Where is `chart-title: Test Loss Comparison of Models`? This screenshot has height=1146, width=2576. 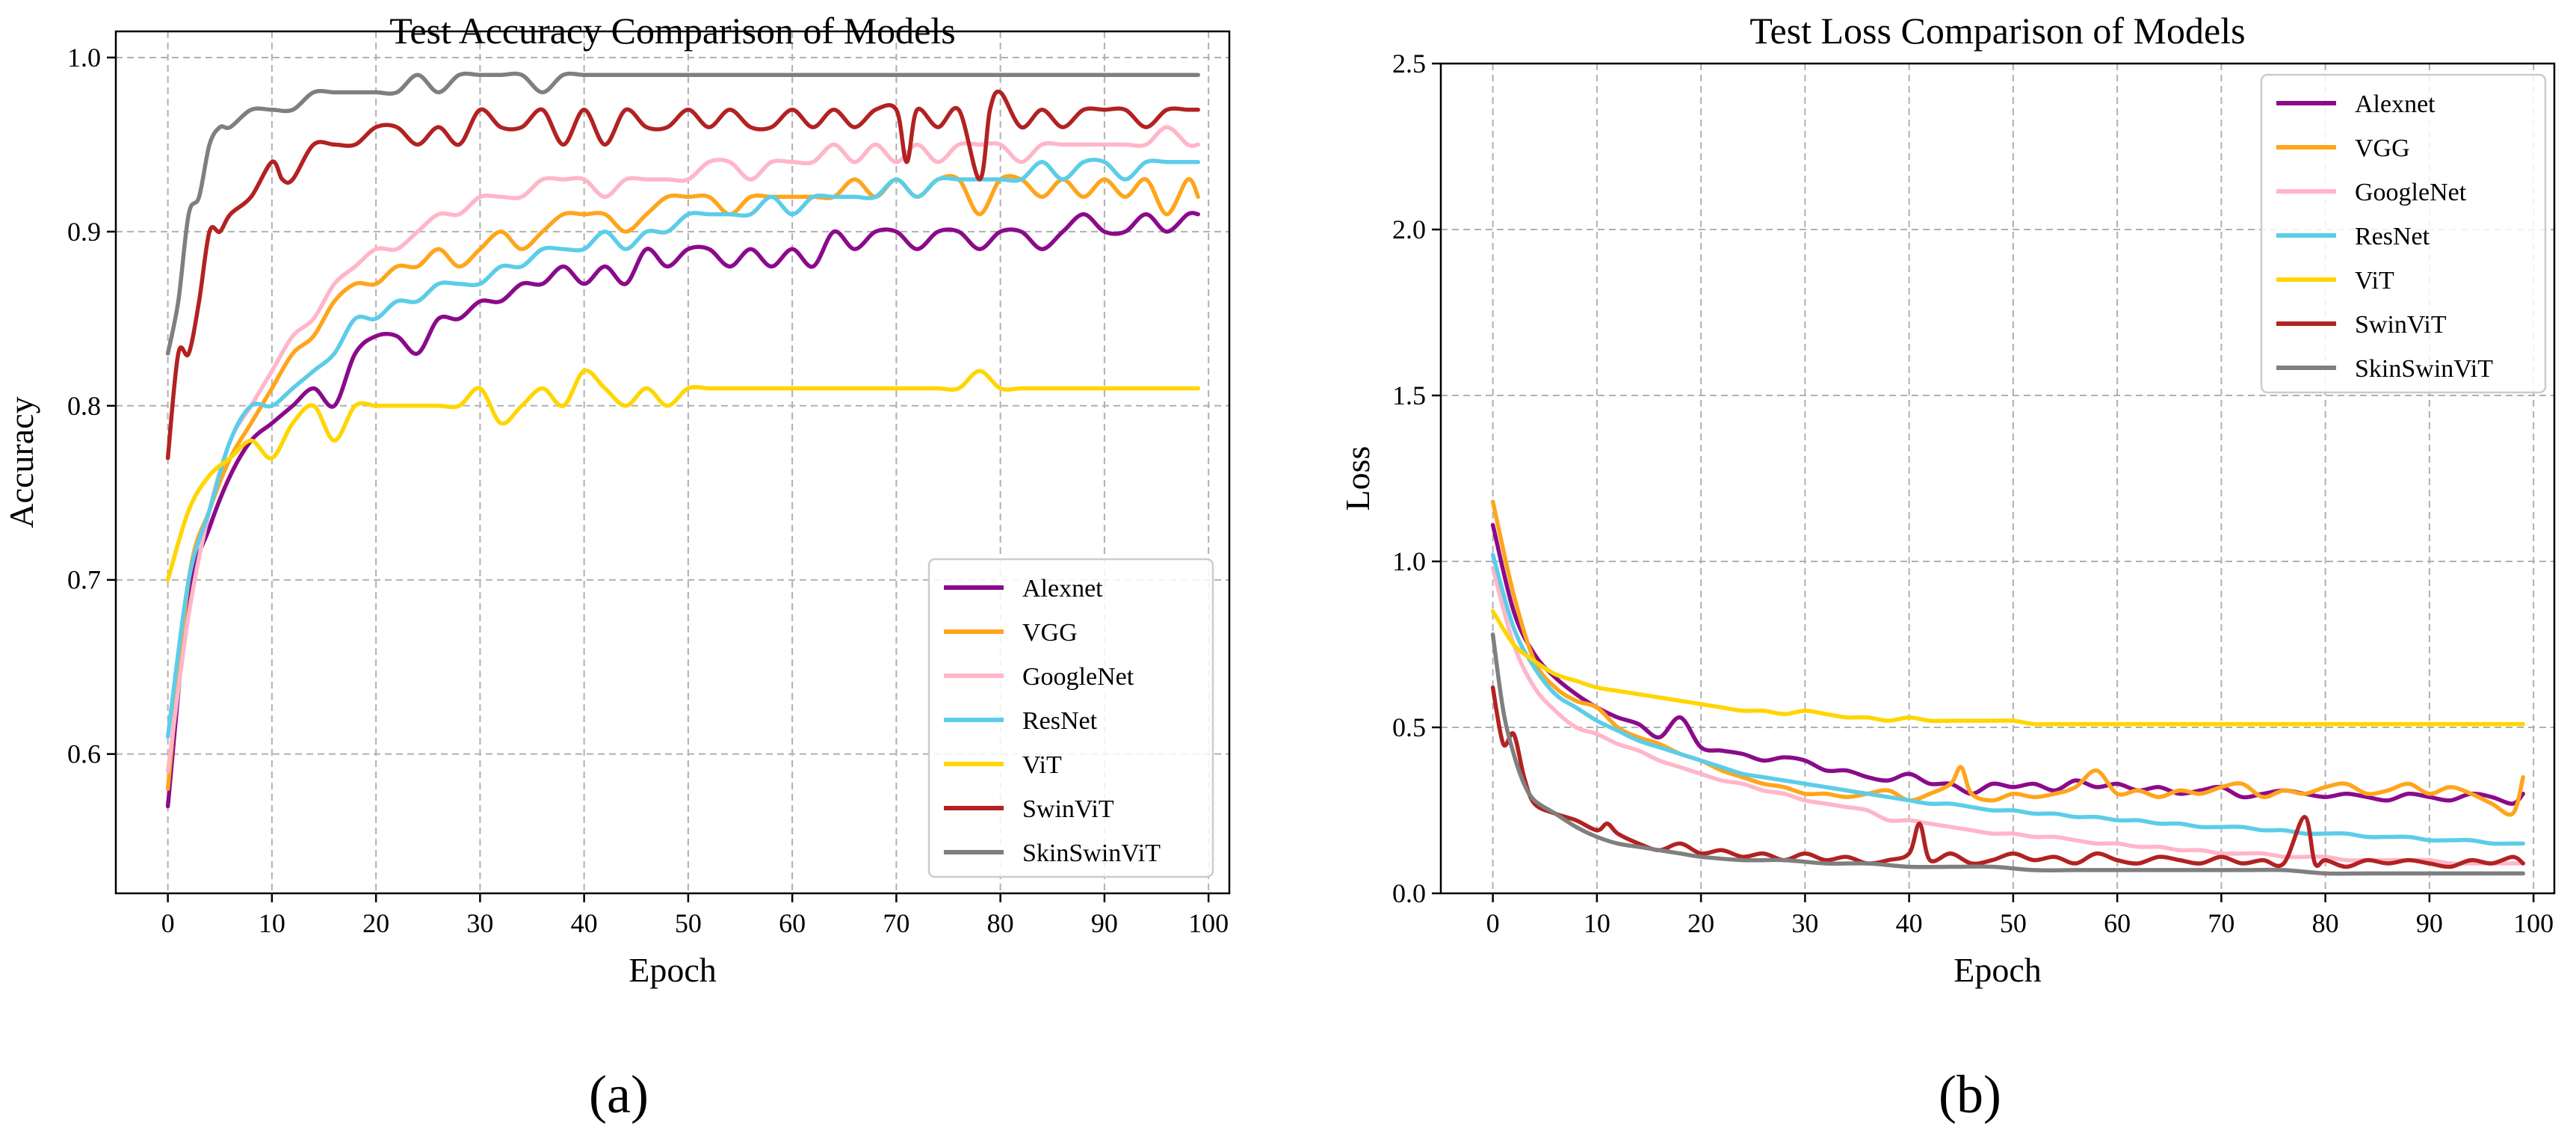
chart-title: Test Loss Comparison of Models is located at coordinates (1997, 31).